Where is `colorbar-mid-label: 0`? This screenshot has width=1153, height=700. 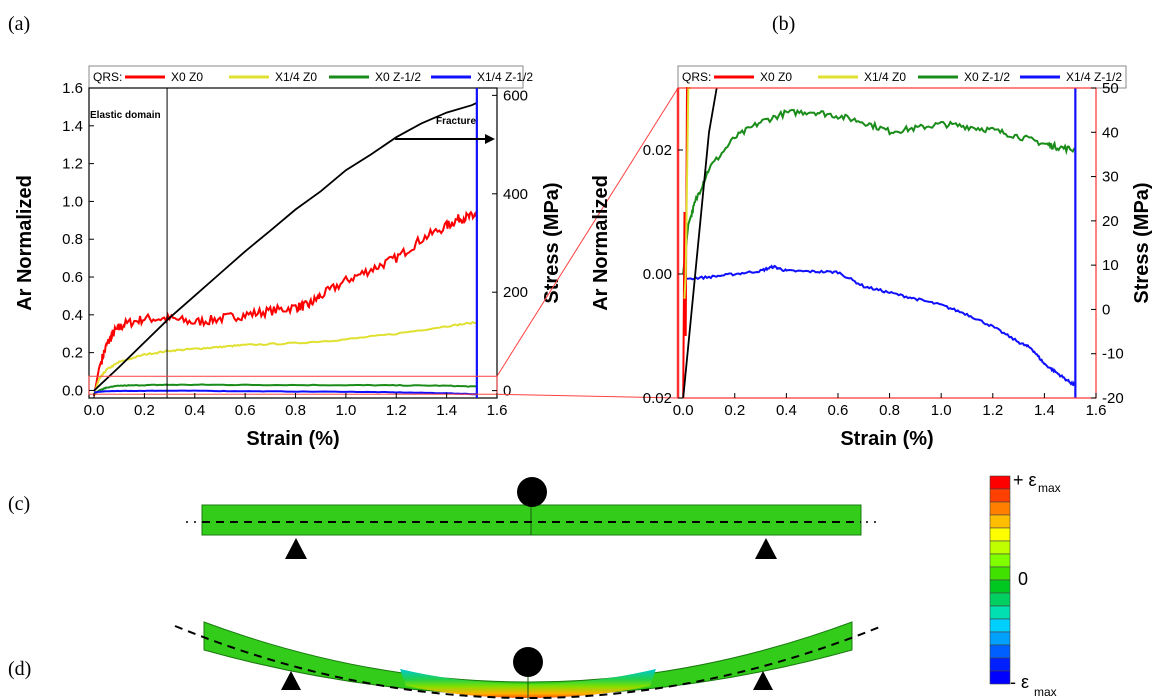
colorbar-mid-label: 0 is located at coordinates (1023, 579).